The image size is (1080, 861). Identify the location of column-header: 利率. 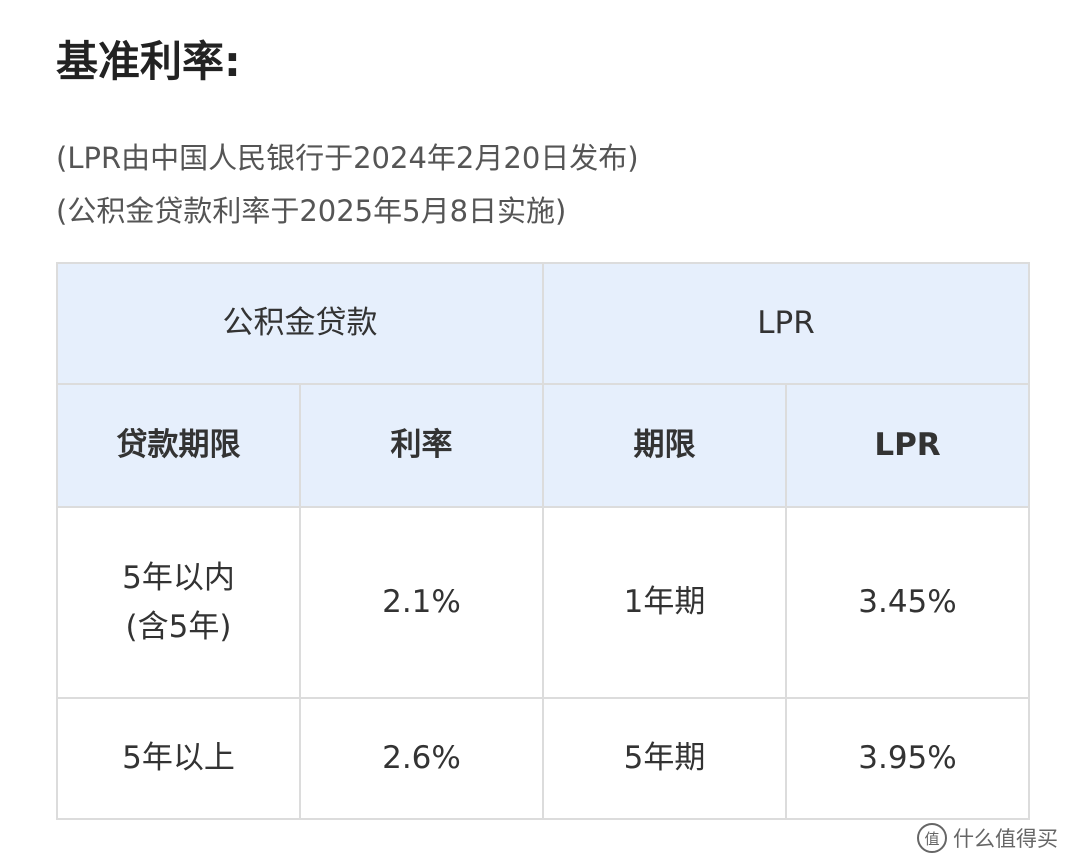
(421, 445).